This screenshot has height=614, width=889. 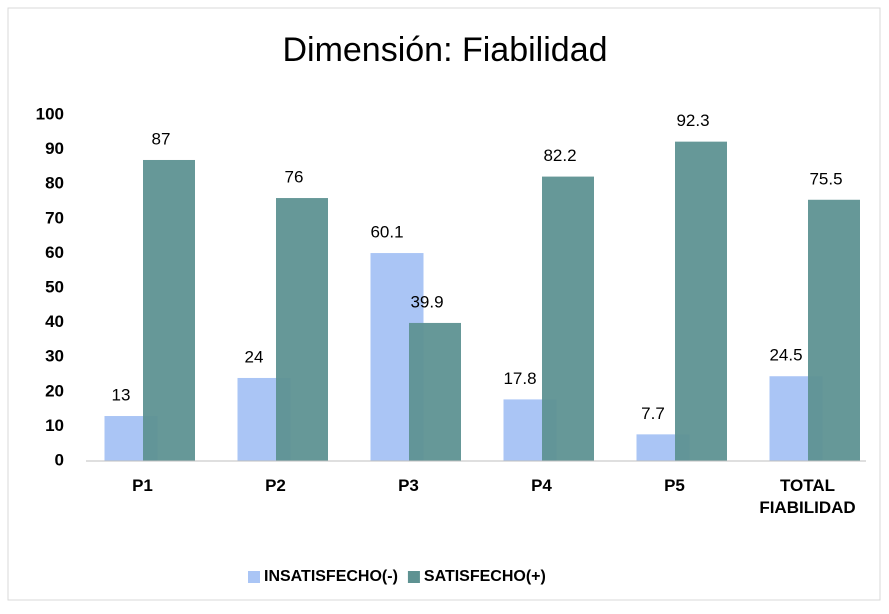 I want to click on x-tick-label-line: P5, so click(x=674, y=485).